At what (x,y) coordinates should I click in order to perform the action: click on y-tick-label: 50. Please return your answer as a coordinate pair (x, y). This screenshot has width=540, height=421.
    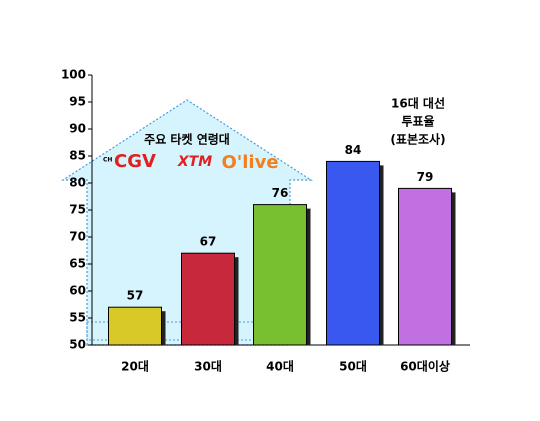
    Looking at the image, I should click on (77, 345).